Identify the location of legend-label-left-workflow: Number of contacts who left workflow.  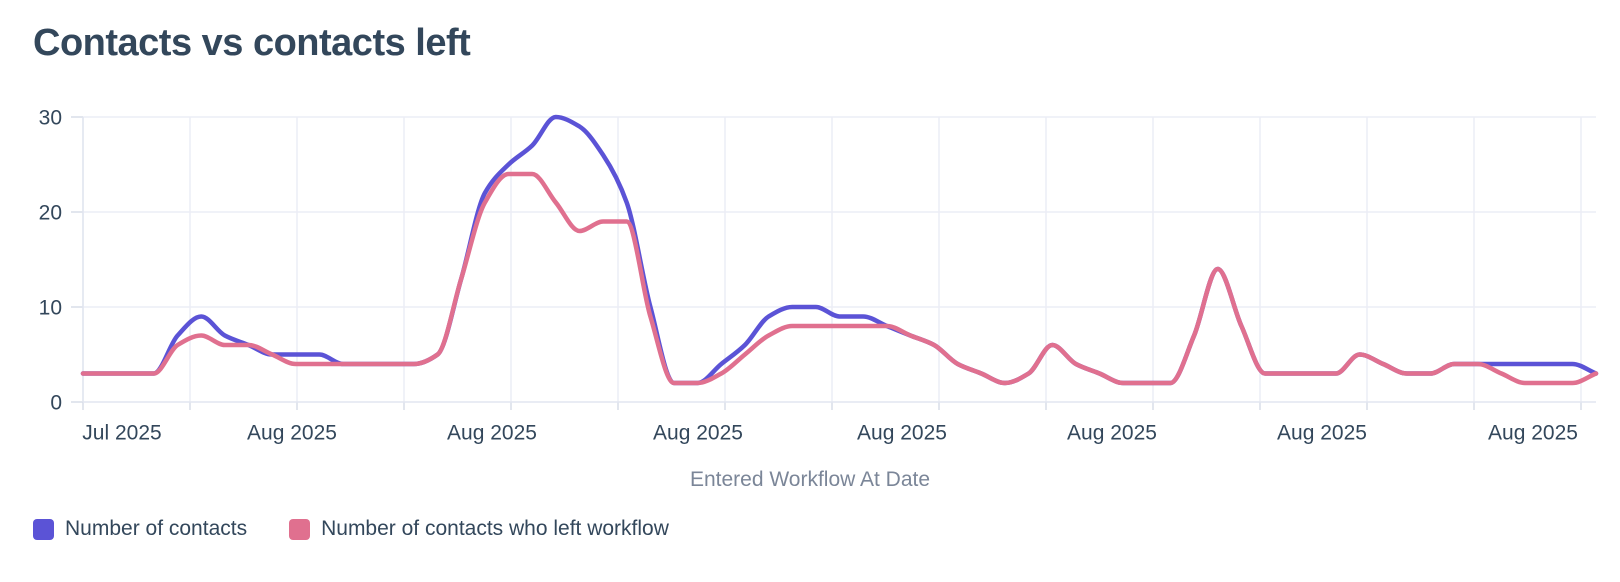
(495, 528).